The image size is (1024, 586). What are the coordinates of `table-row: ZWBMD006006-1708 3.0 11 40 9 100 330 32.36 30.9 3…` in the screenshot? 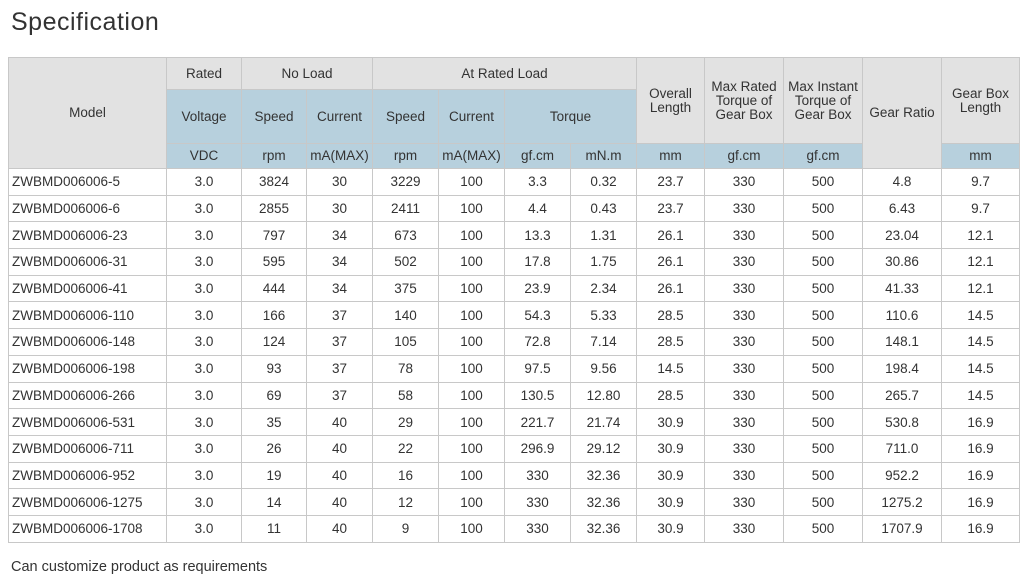 It's located at (514, 528).